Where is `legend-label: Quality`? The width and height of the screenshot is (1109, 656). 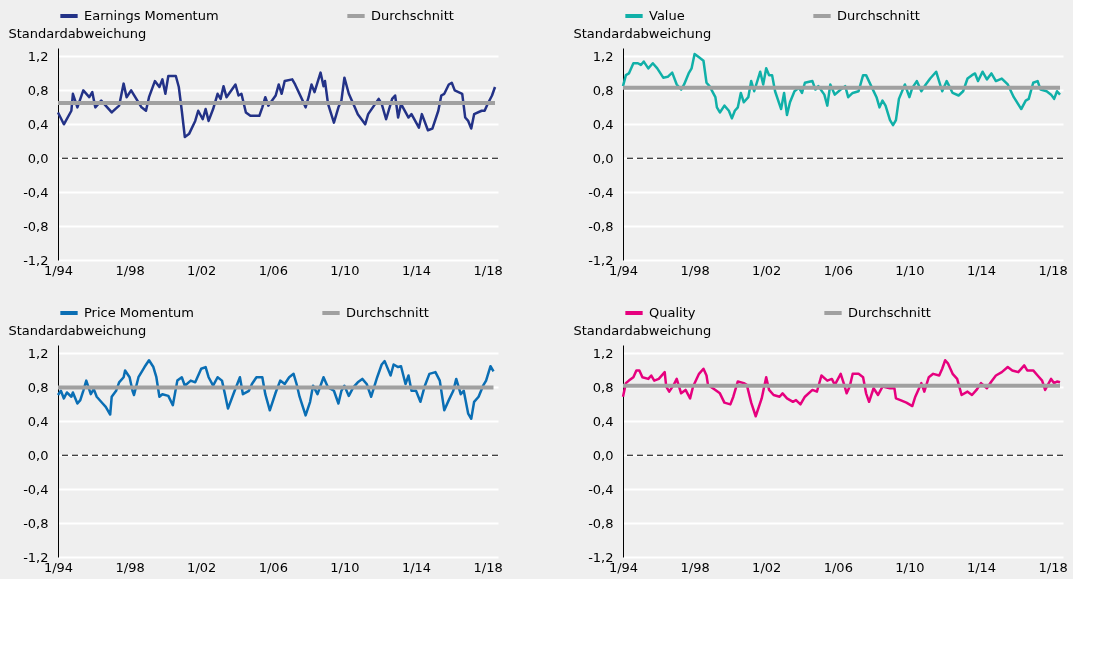
legend-label: Quality is located at coordinates (672, 312).